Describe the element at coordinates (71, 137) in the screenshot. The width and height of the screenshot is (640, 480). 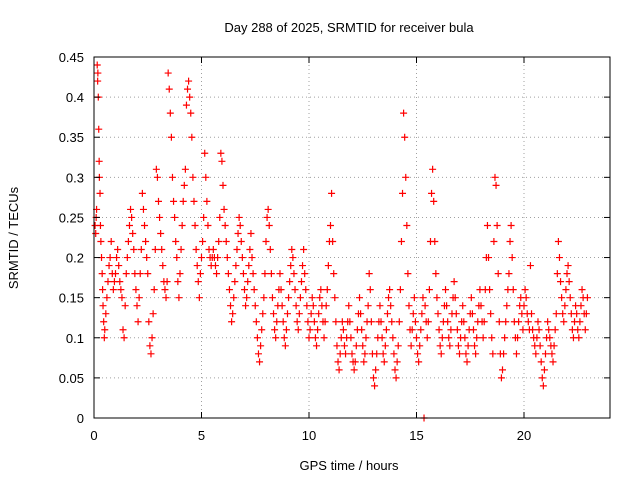
I see `y-tick-label: 0.35` at that location.